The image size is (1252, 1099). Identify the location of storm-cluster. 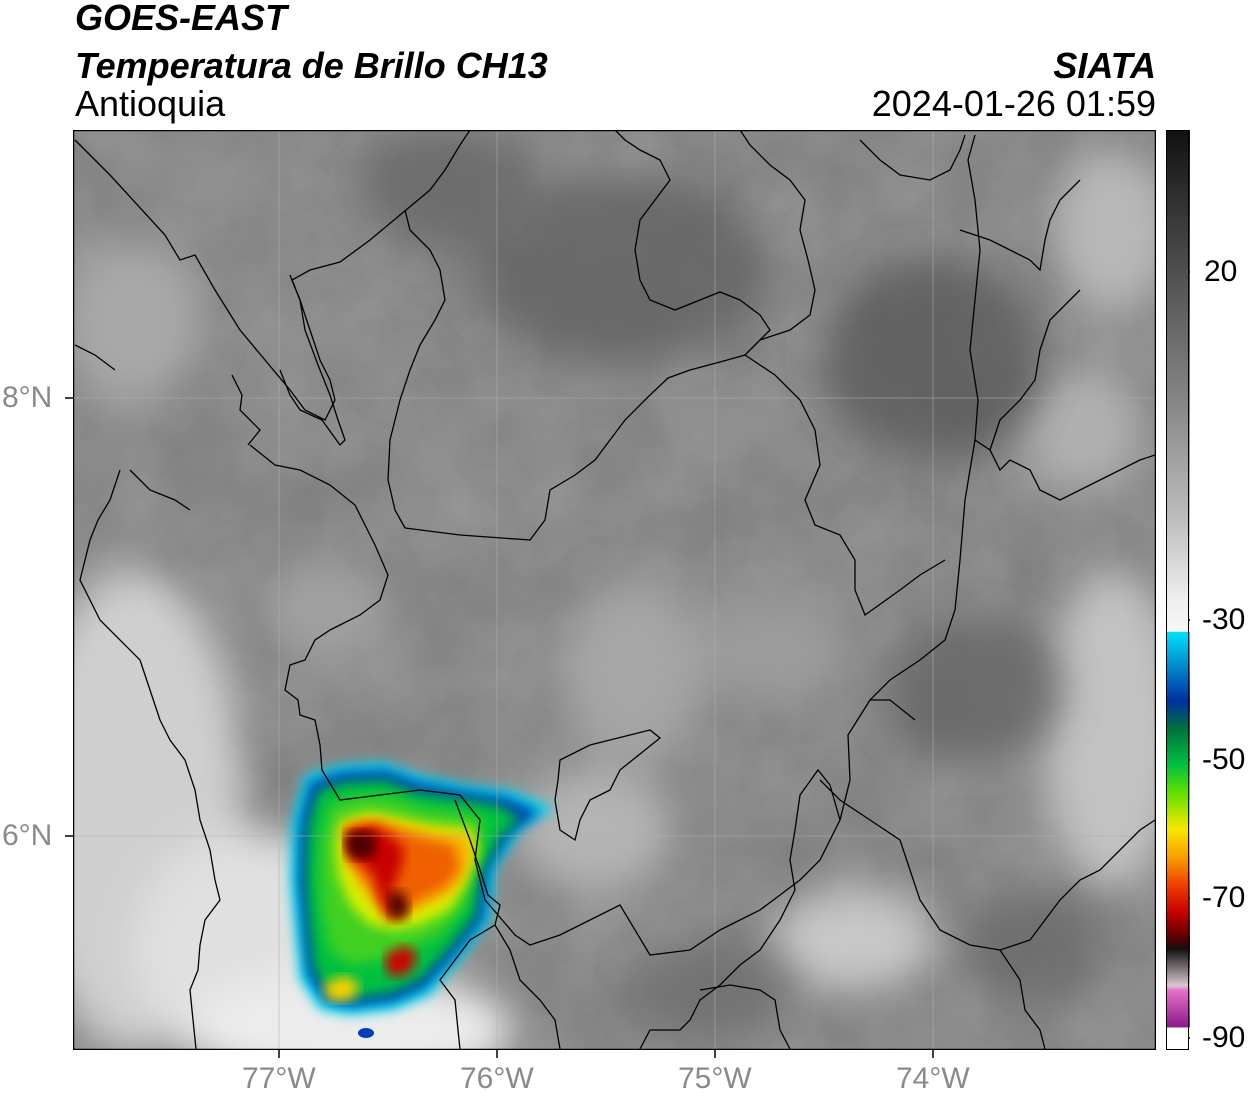
(422, 900).